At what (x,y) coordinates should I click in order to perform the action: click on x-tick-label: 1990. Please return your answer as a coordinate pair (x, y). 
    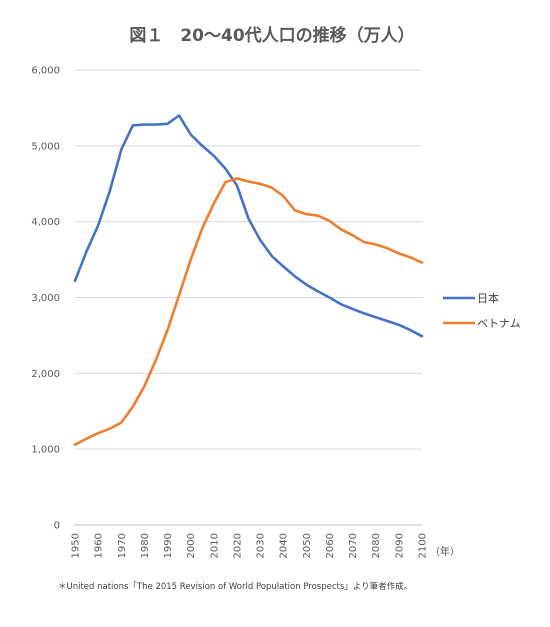
    Looking at the image, I should click on (168, 545).